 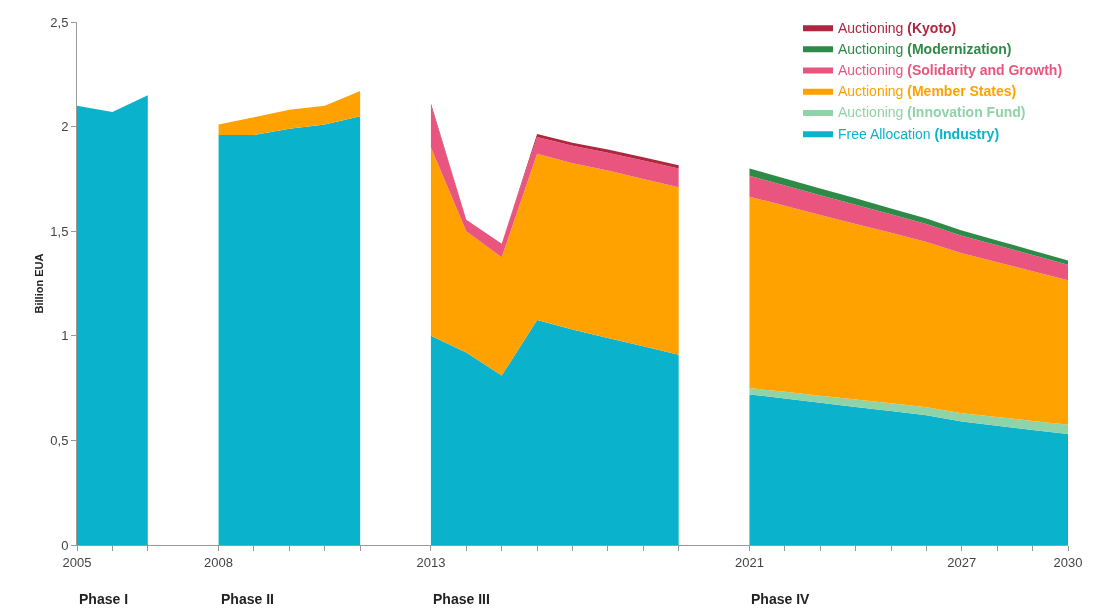 I want to click on legend-label: Auctioning (Innovation Fund), so click(x=932, y=112).